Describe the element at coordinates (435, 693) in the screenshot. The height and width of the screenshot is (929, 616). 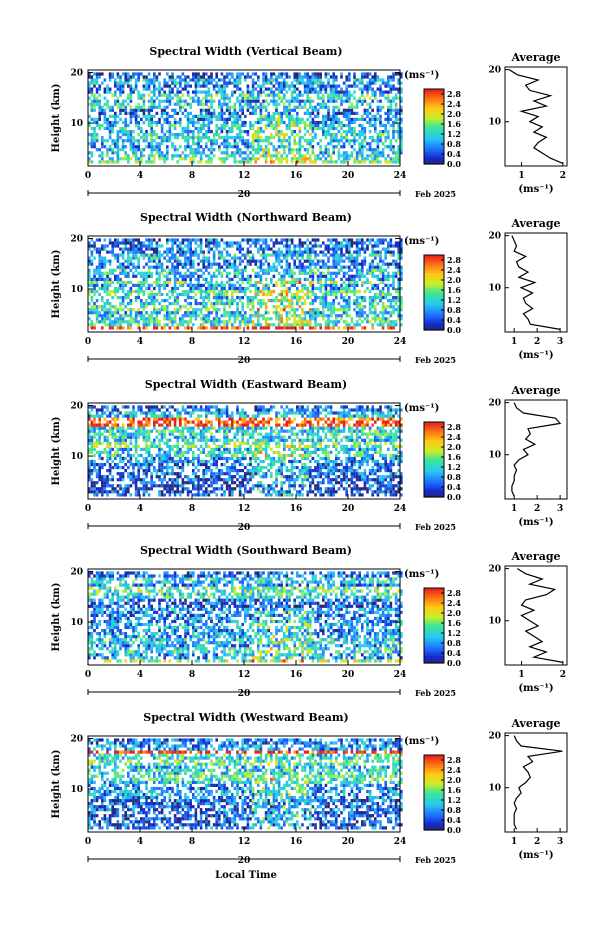
I see `date-label: Feb 2025` at that location.